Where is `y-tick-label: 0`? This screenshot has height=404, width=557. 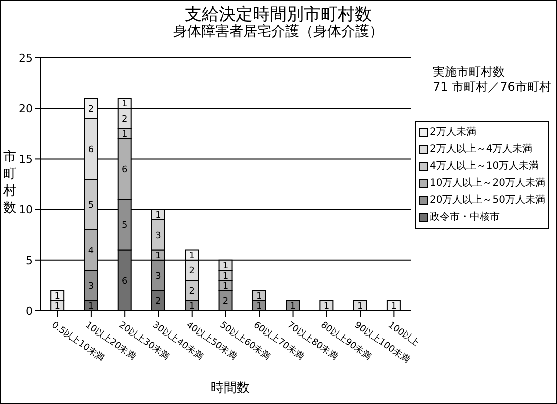 y-tick-label: 0 is located at coordinates (29, 311).